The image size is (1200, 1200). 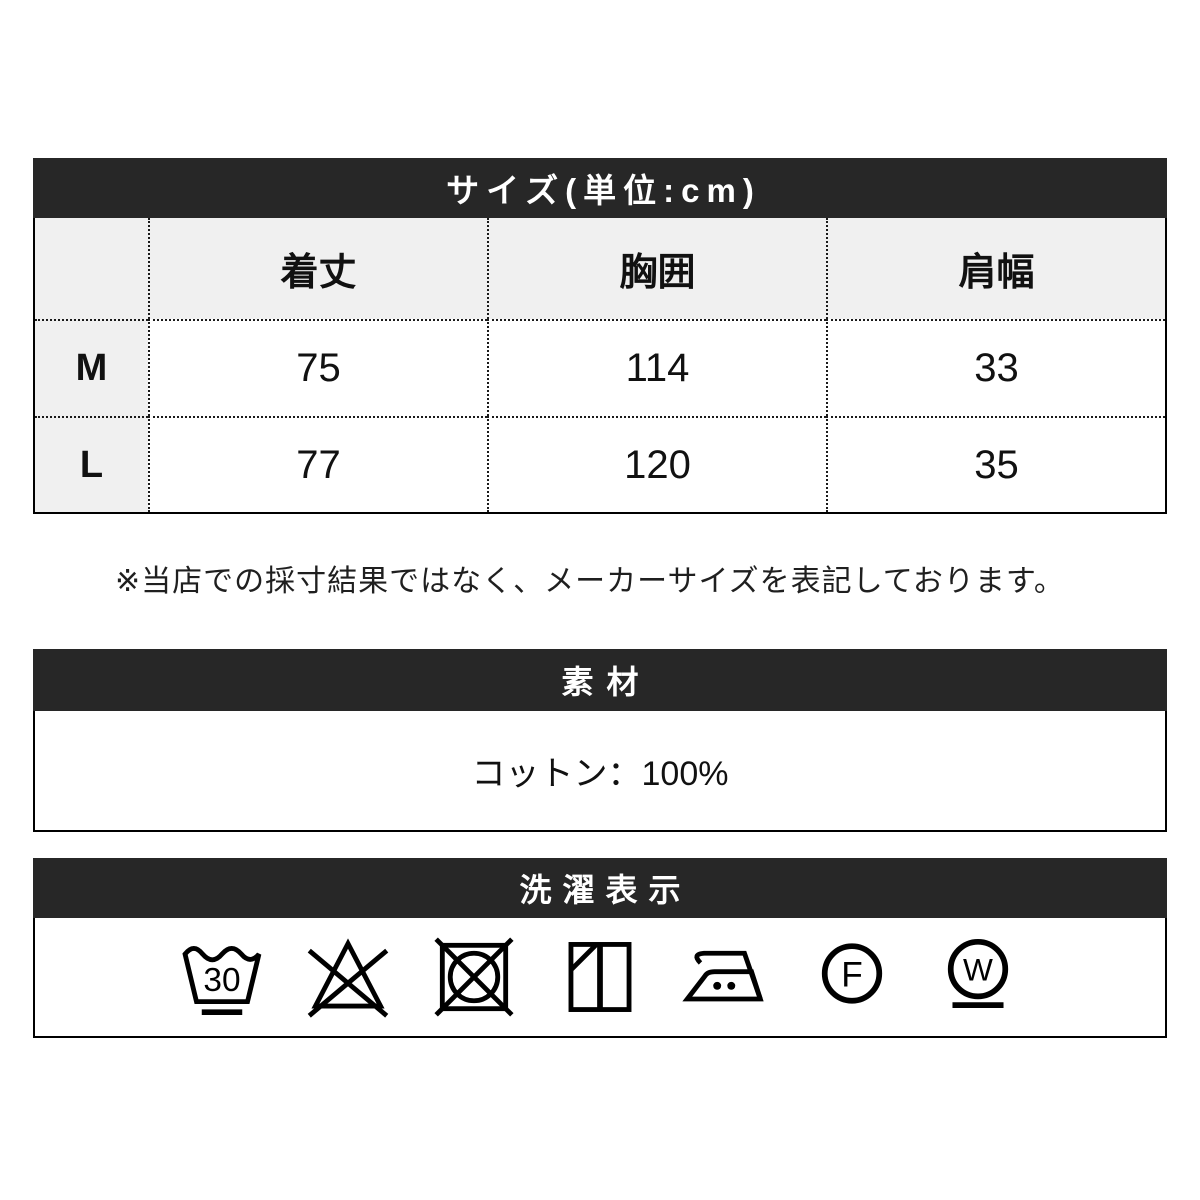 I want to click on material-composition: コットン：100%, so click(x=600, y=774).